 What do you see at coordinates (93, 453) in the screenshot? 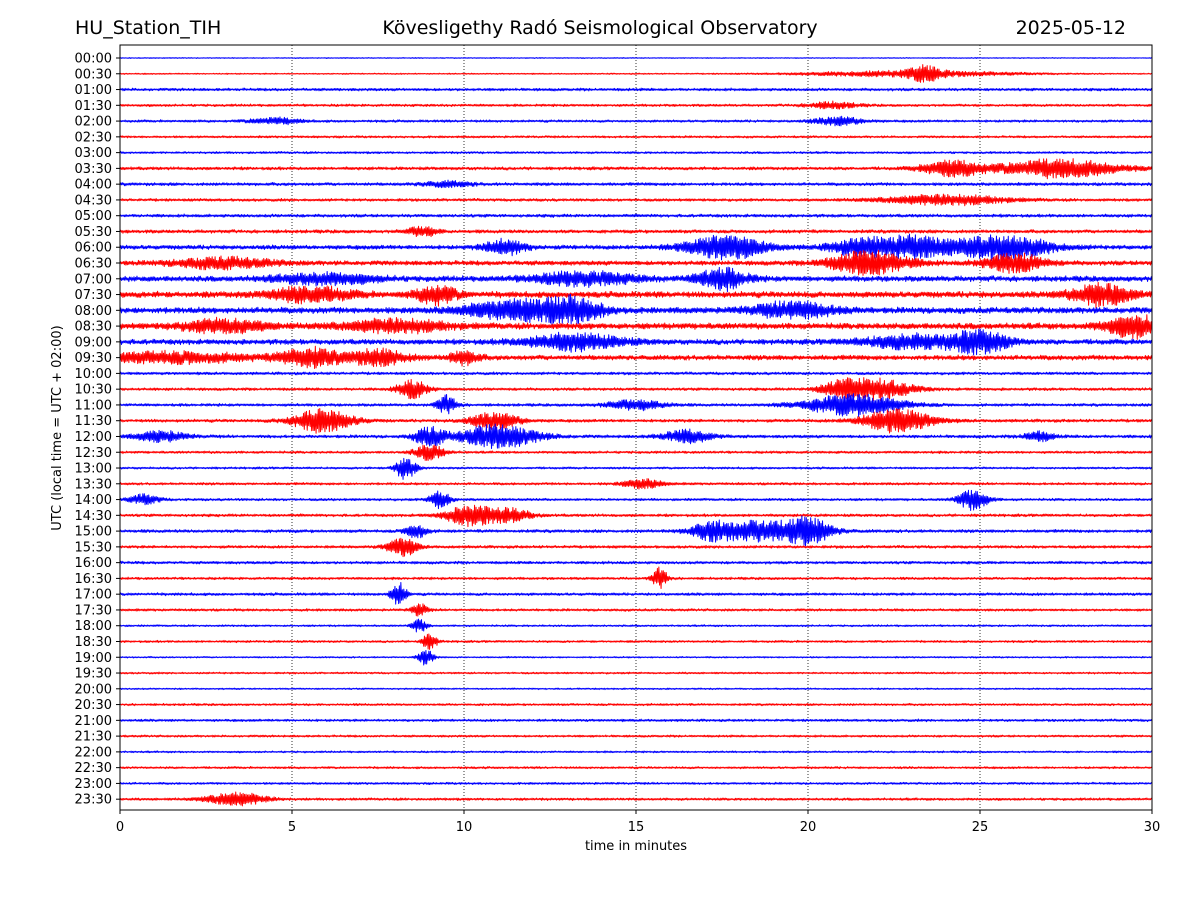
I see `y-tick-label-25: 12:30` at bounding box center [93, 453].